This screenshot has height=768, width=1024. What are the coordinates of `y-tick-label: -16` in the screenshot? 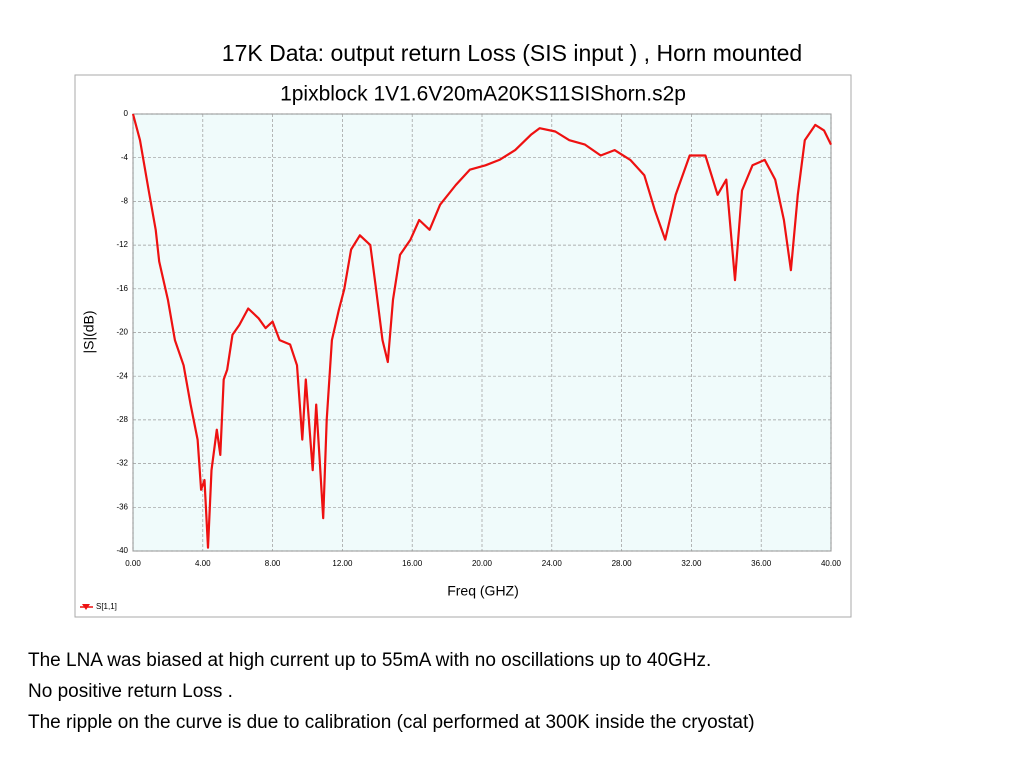 It's located at (122, 288).